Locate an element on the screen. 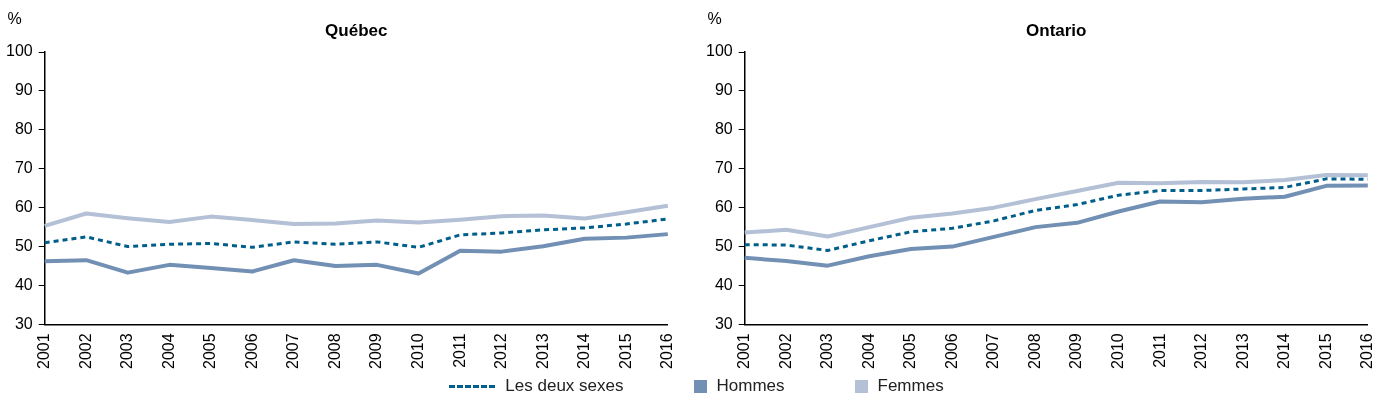  chart-title: Québec is located at coordinates (356, 30).